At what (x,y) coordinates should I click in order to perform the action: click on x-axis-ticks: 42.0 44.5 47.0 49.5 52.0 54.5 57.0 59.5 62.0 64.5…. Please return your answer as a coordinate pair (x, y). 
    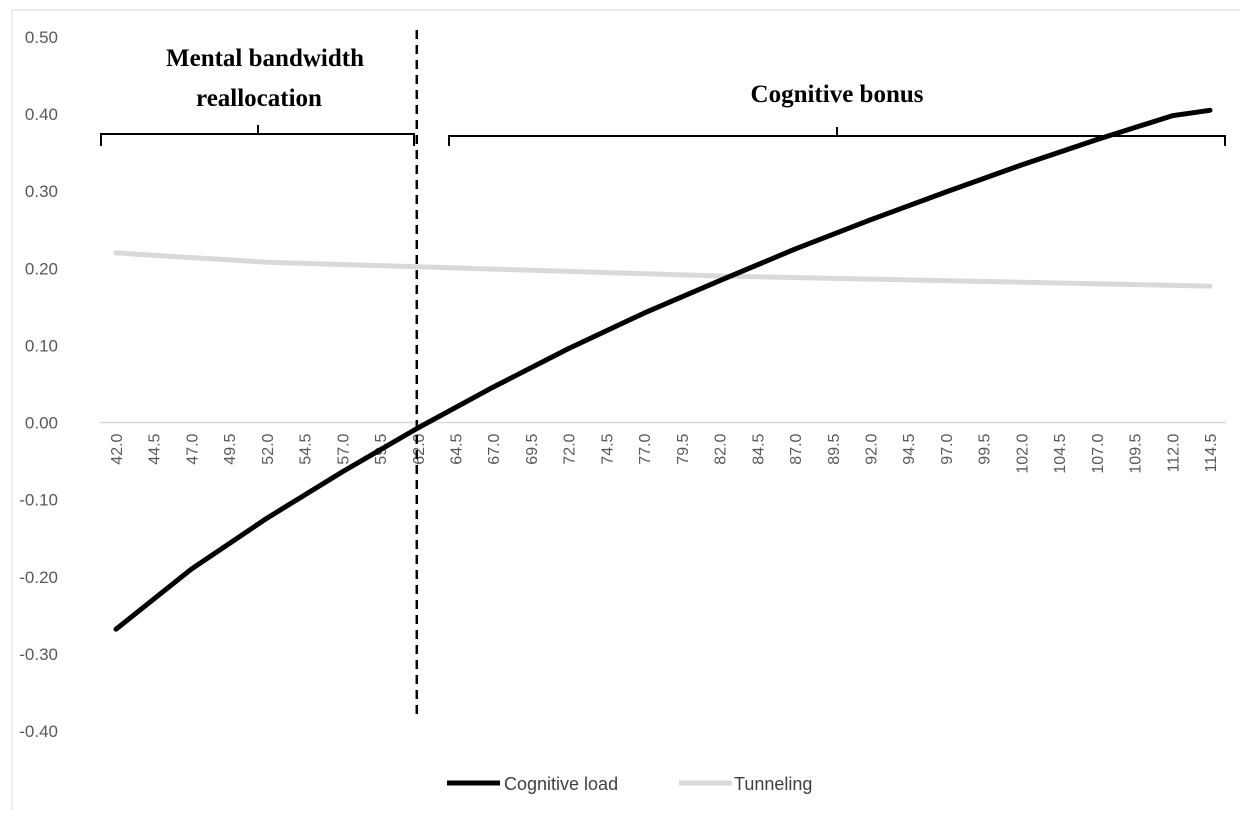
    Looking at the image, I should click on (664, 453).